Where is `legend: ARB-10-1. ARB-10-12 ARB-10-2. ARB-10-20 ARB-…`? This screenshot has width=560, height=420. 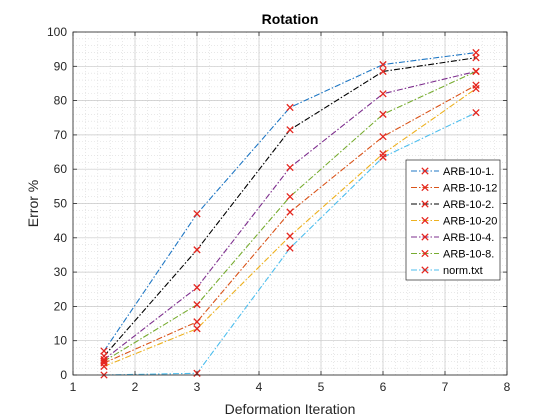
legend: ARB-10-1. ARB-10-12 ARB-10-2. ARB-10-20 ARB-… is located at coordinates (453, 220).